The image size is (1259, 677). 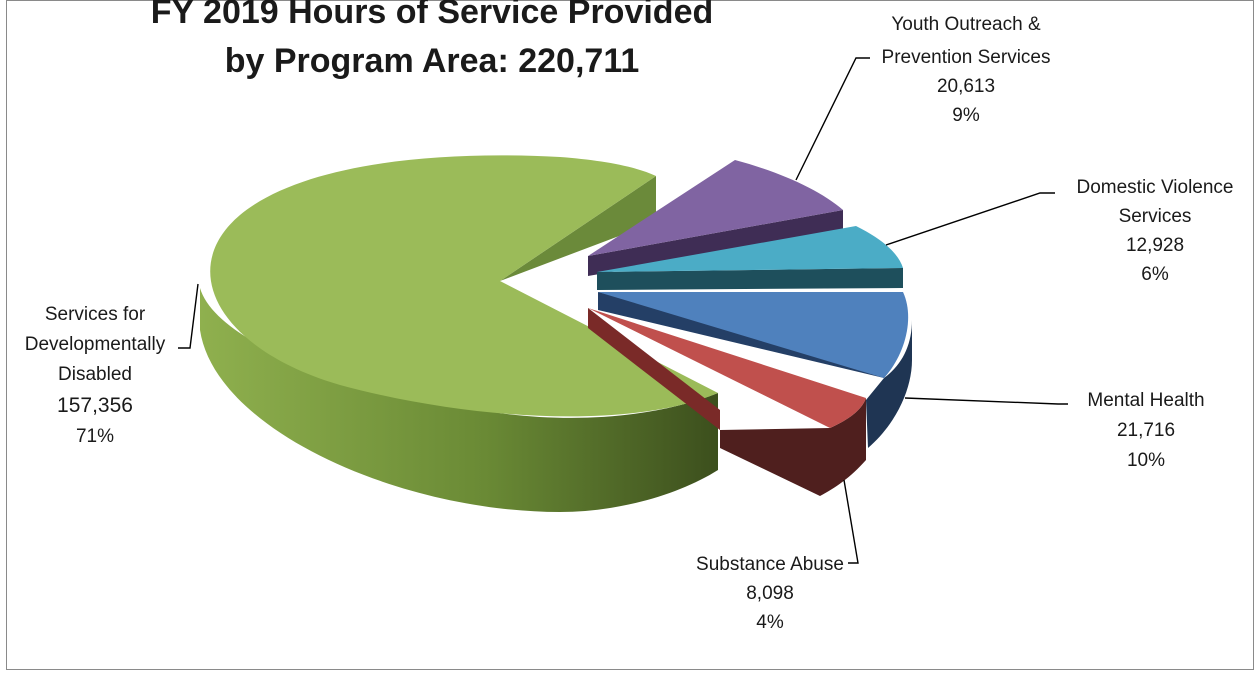 What do you see at coordinates (770, 564) in the screenshot?
I see `label-sa-line-1: Substance Abuse` at bounding box center [770, 564].